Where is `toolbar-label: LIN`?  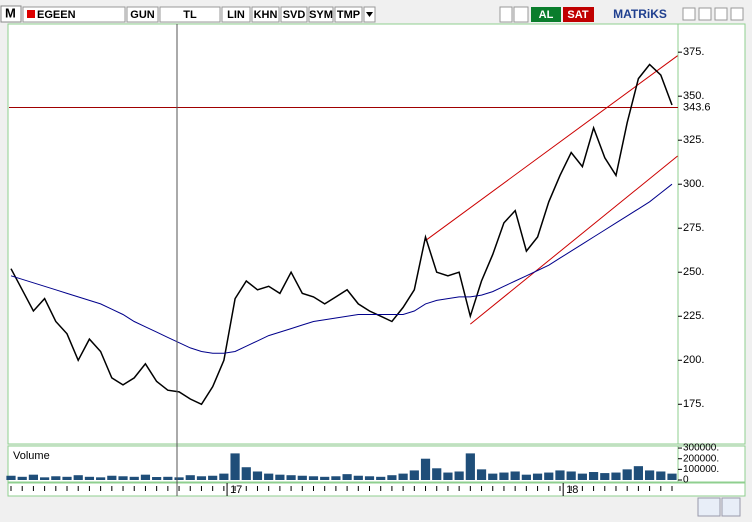 toolbar-label: LIN is located at coordinates (236, 15).